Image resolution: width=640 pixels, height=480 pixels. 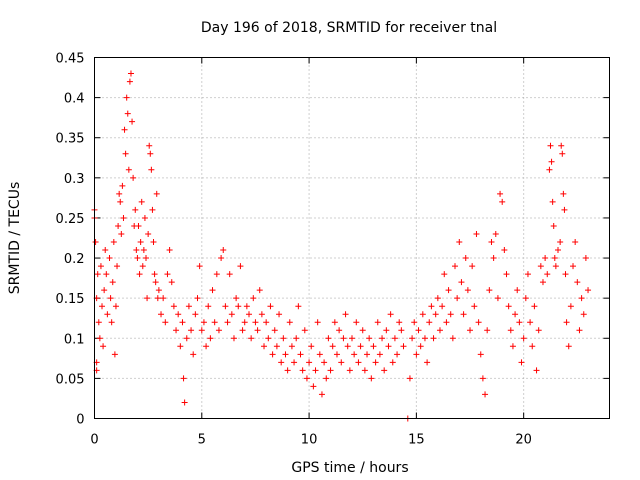 What do you see at coordinates (15, 238) in the screenshot?
I see `y-axis-label: SRMTID / TECUs` at bounding box center [15, 238].